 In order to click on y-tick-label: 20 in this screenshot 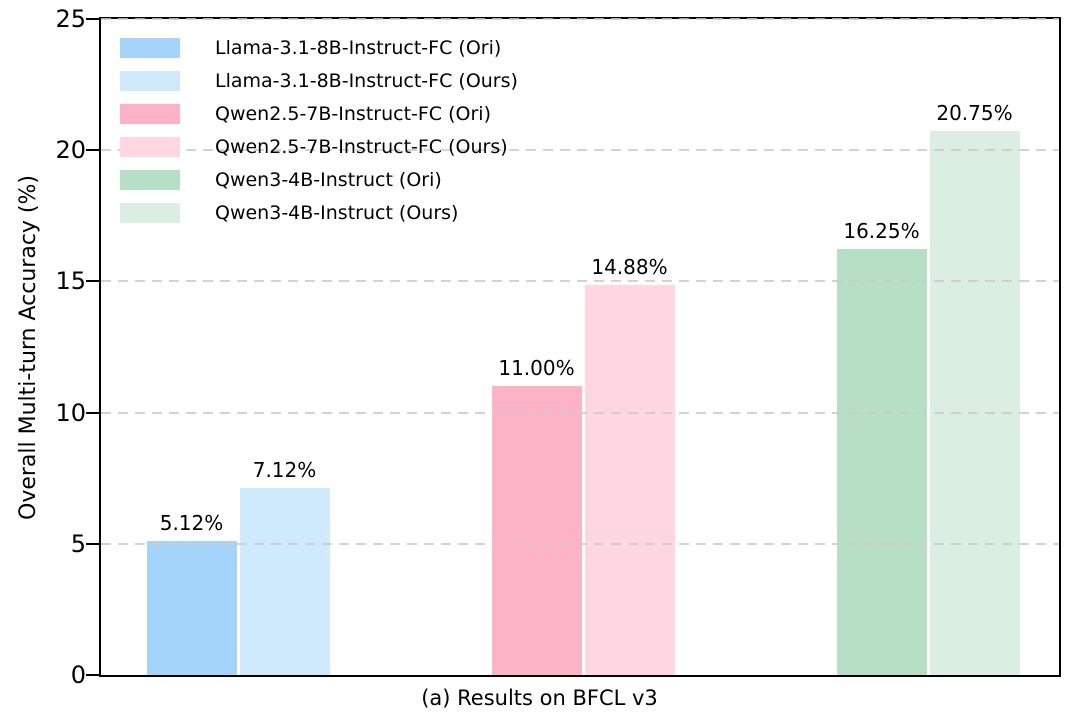, I will do `click(70, 150)`.